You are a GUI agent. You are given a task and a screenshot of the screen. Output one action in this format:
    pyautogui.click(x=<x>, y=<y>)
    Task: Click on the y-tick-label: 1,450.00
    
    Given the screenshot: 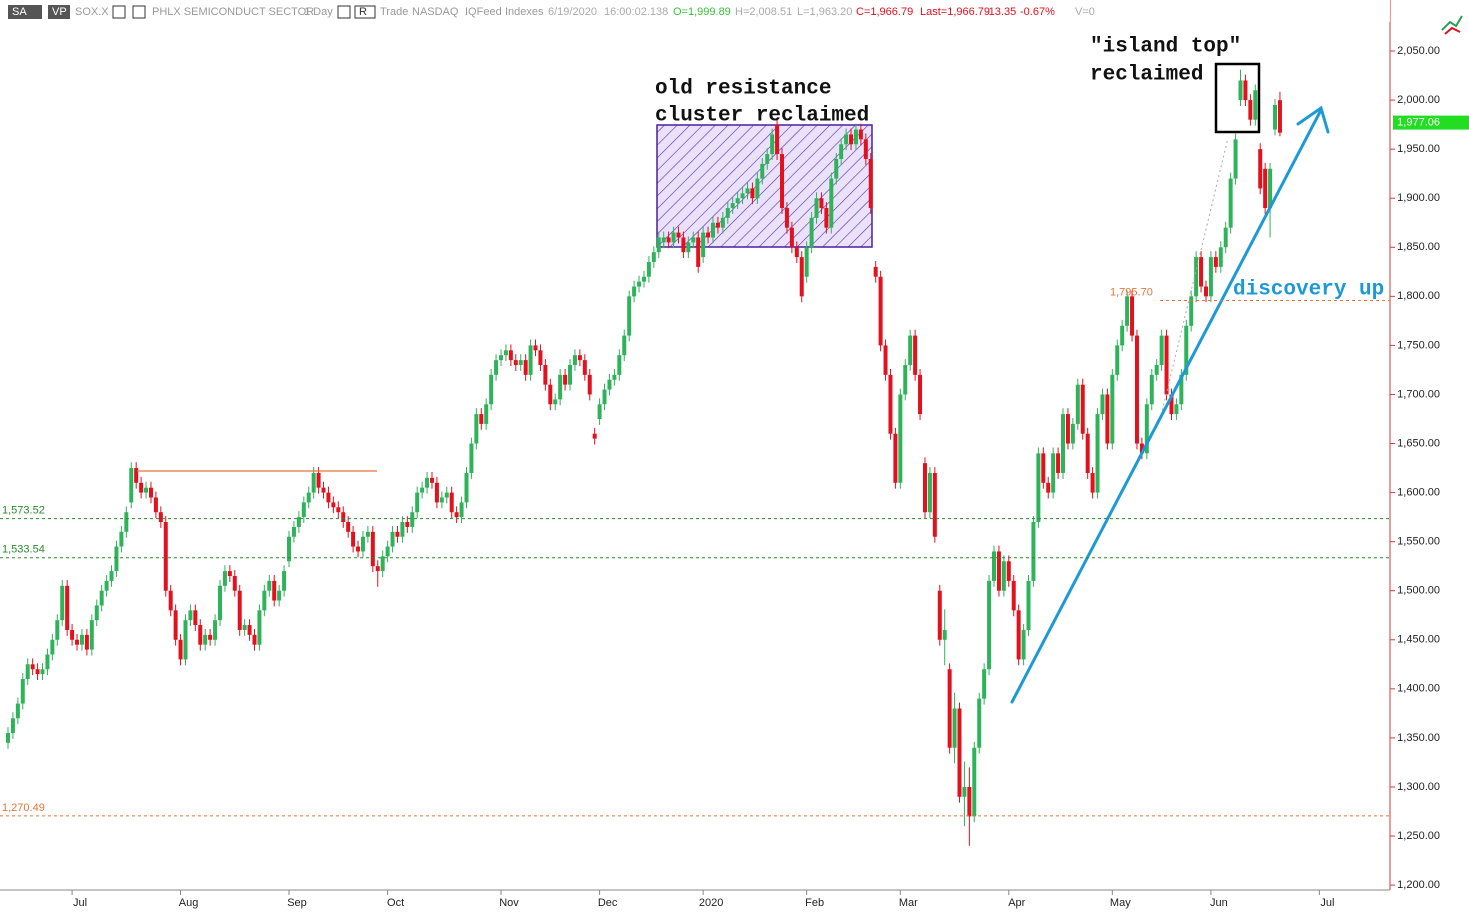 What is the action you would take?
    pyautogui.click(x=1418, y=640)
    